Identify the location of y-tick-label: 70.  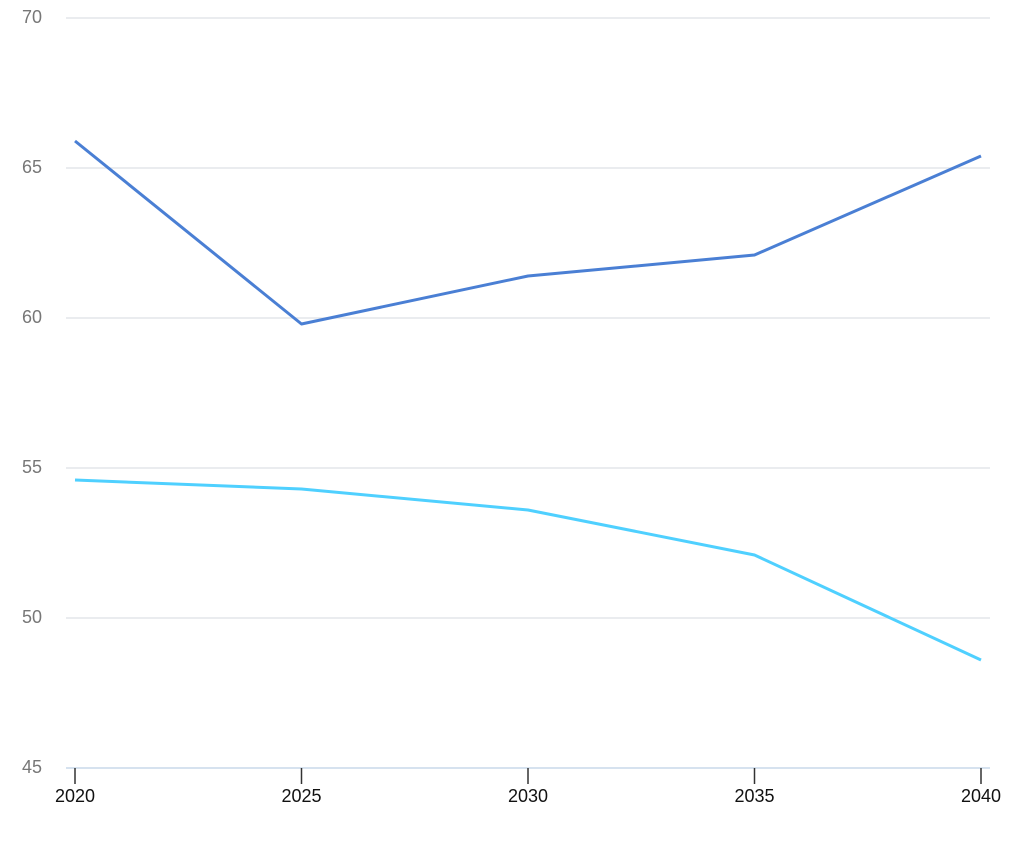
(32, 17).